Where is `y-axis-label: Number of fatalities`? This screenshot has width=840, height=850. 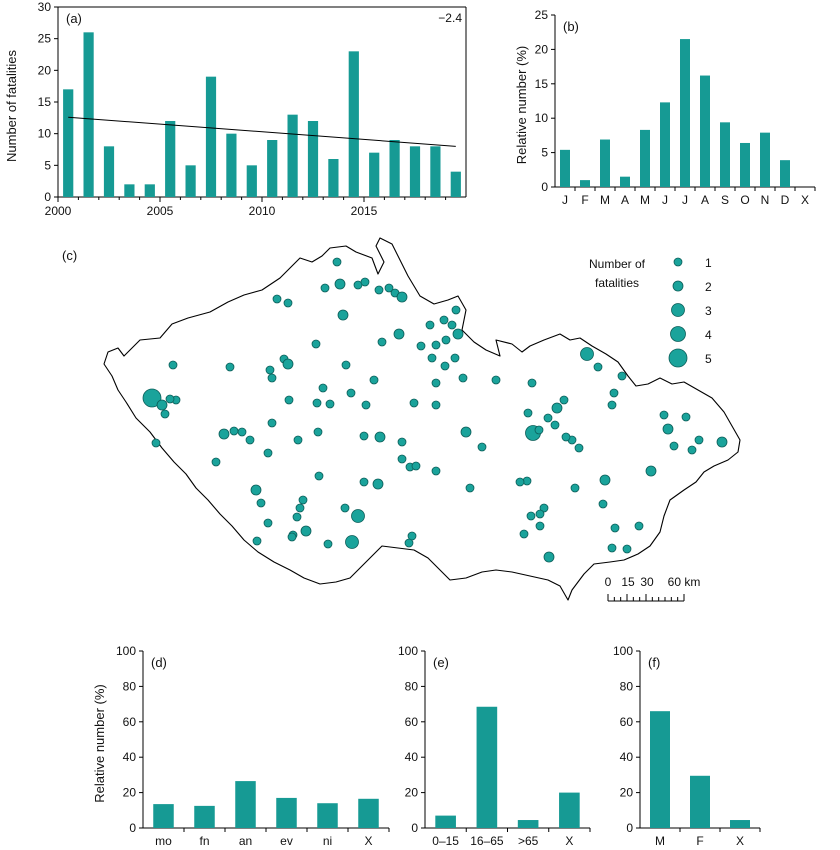
y-axis-label: Number of fatalities is located at coordinates (11, 106).